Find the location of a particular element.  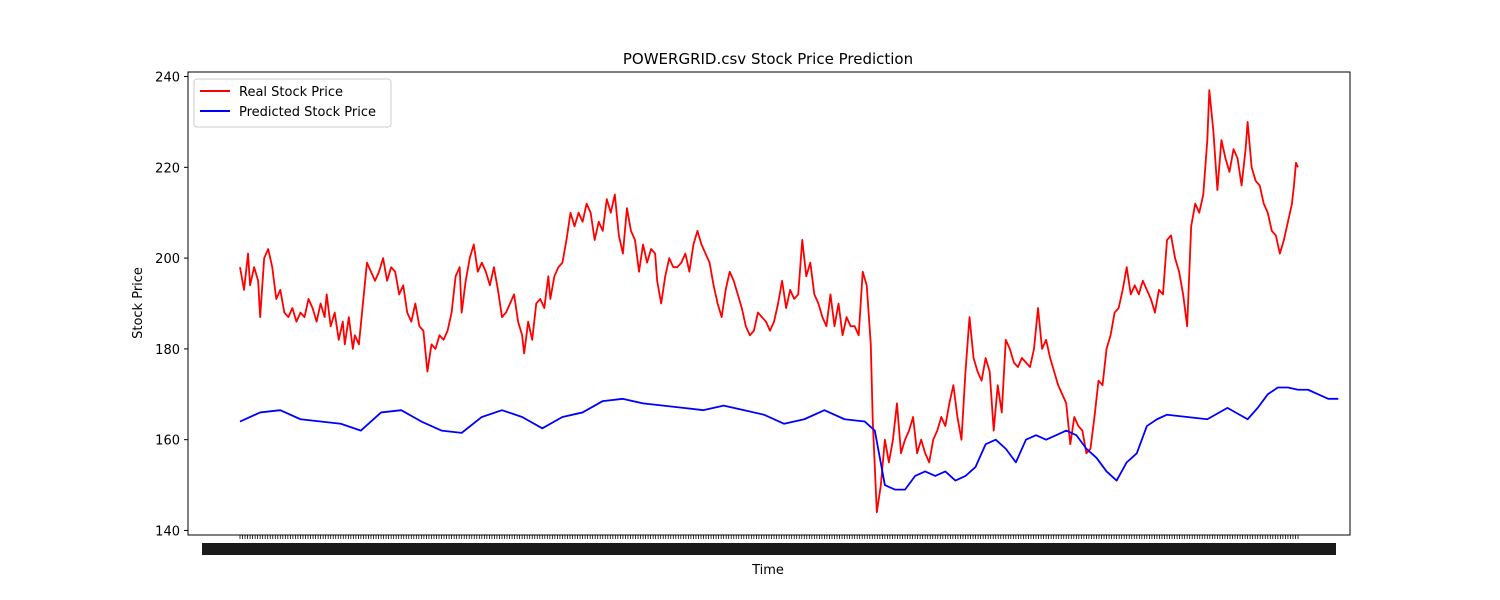

y-tick-label: 140 is located at coordinates (167, 531).